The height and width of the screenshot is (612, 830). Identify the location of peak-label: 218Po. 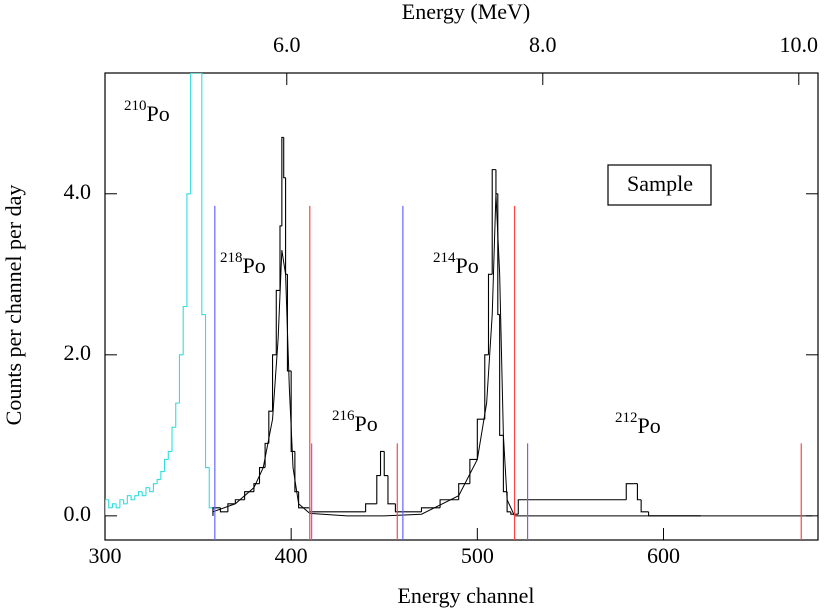
(243, 264).